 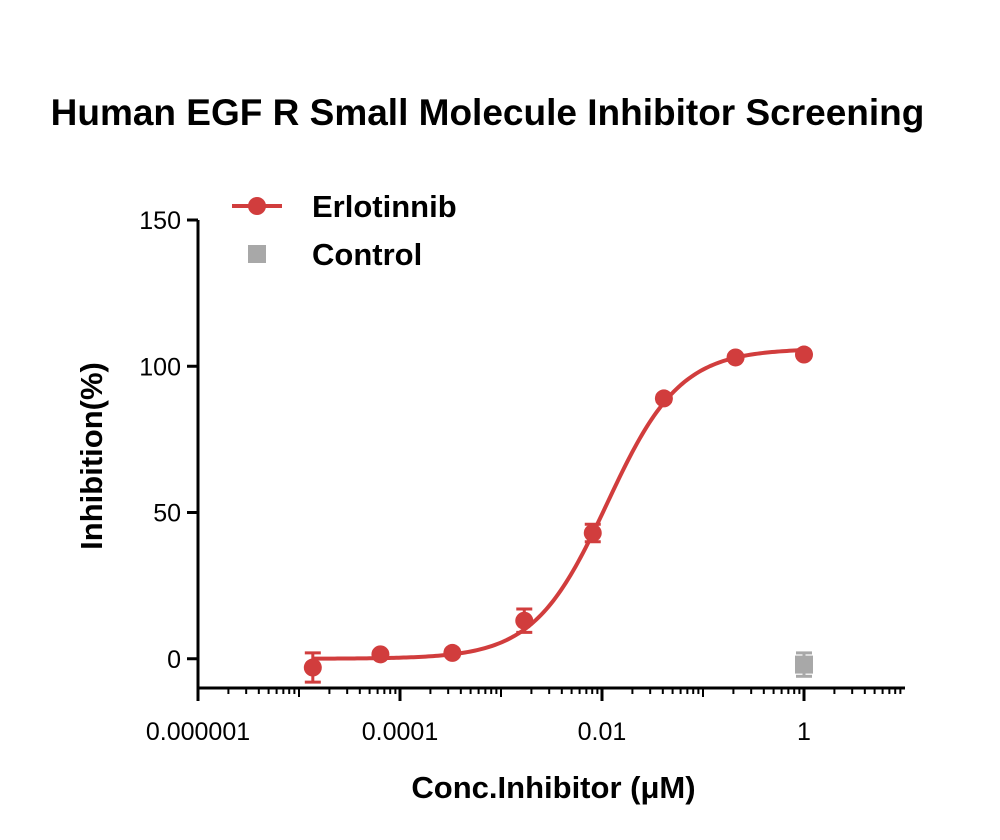 I want to click on legend-marker-erlotinnib, so click(x=257, y=206).